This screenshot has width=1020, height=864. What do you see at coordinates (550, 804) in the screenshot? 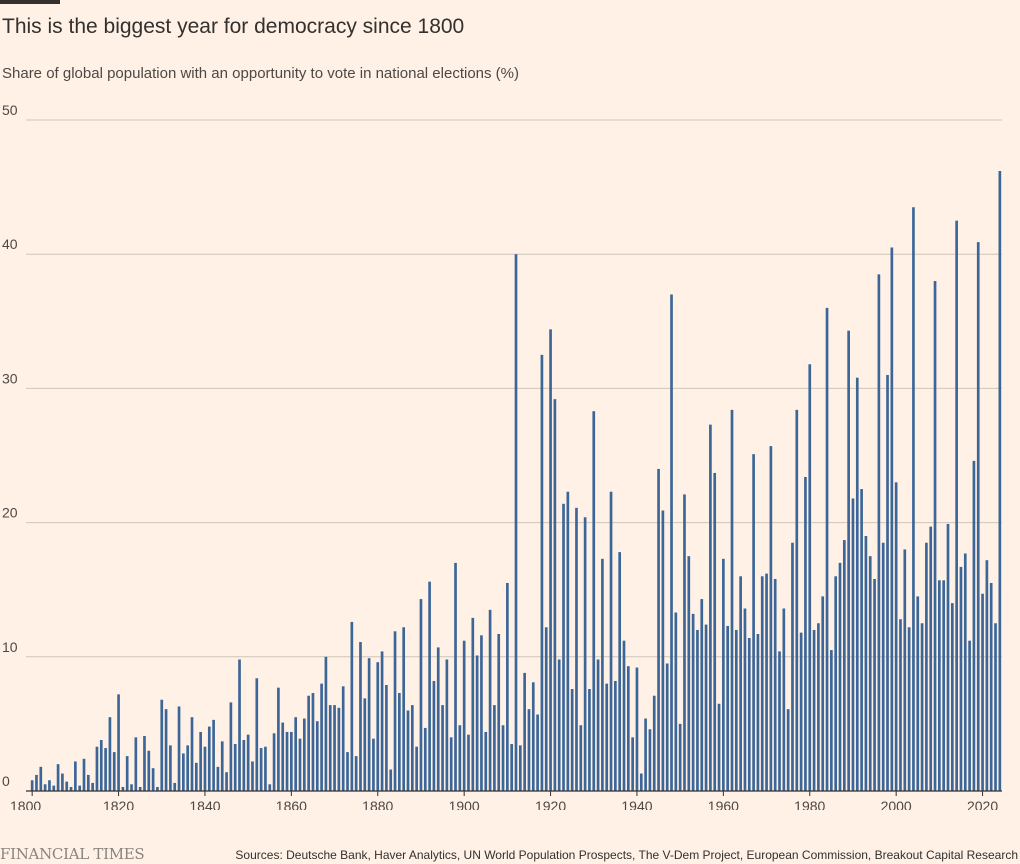
I see `x-tick-label: 1920` at bounding box center [550, 804].